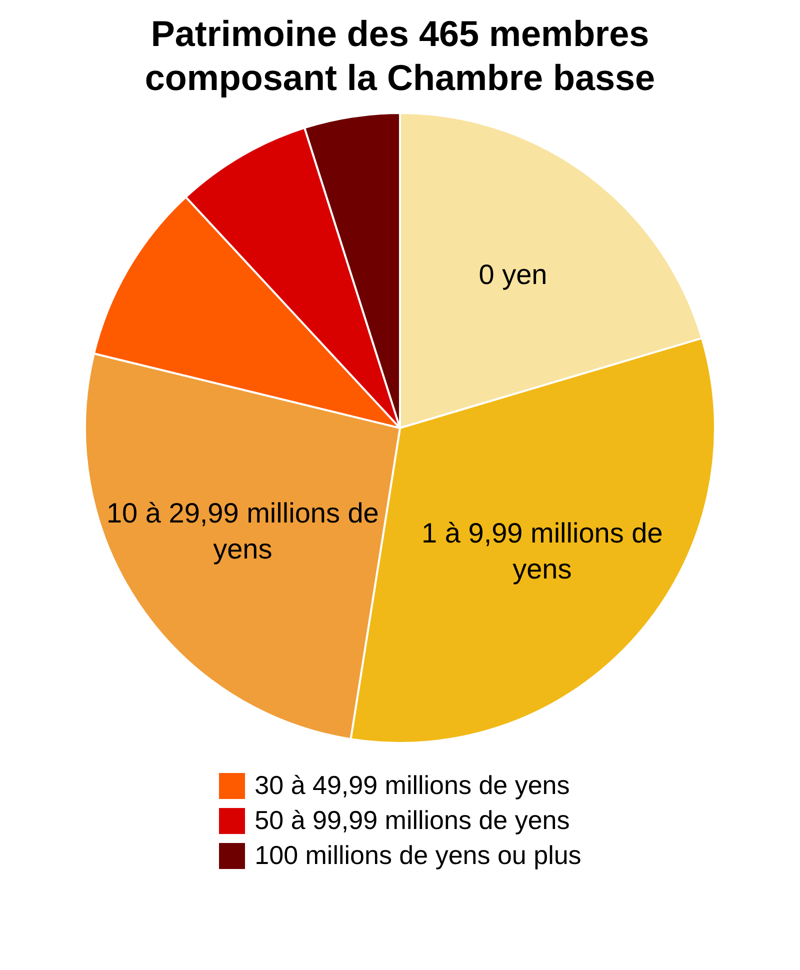  What do you see at coordinates (418, 855) in the screenshot?
I see `legend-label: 100 millions de yens ou plus` at bounding box center [418, 855].